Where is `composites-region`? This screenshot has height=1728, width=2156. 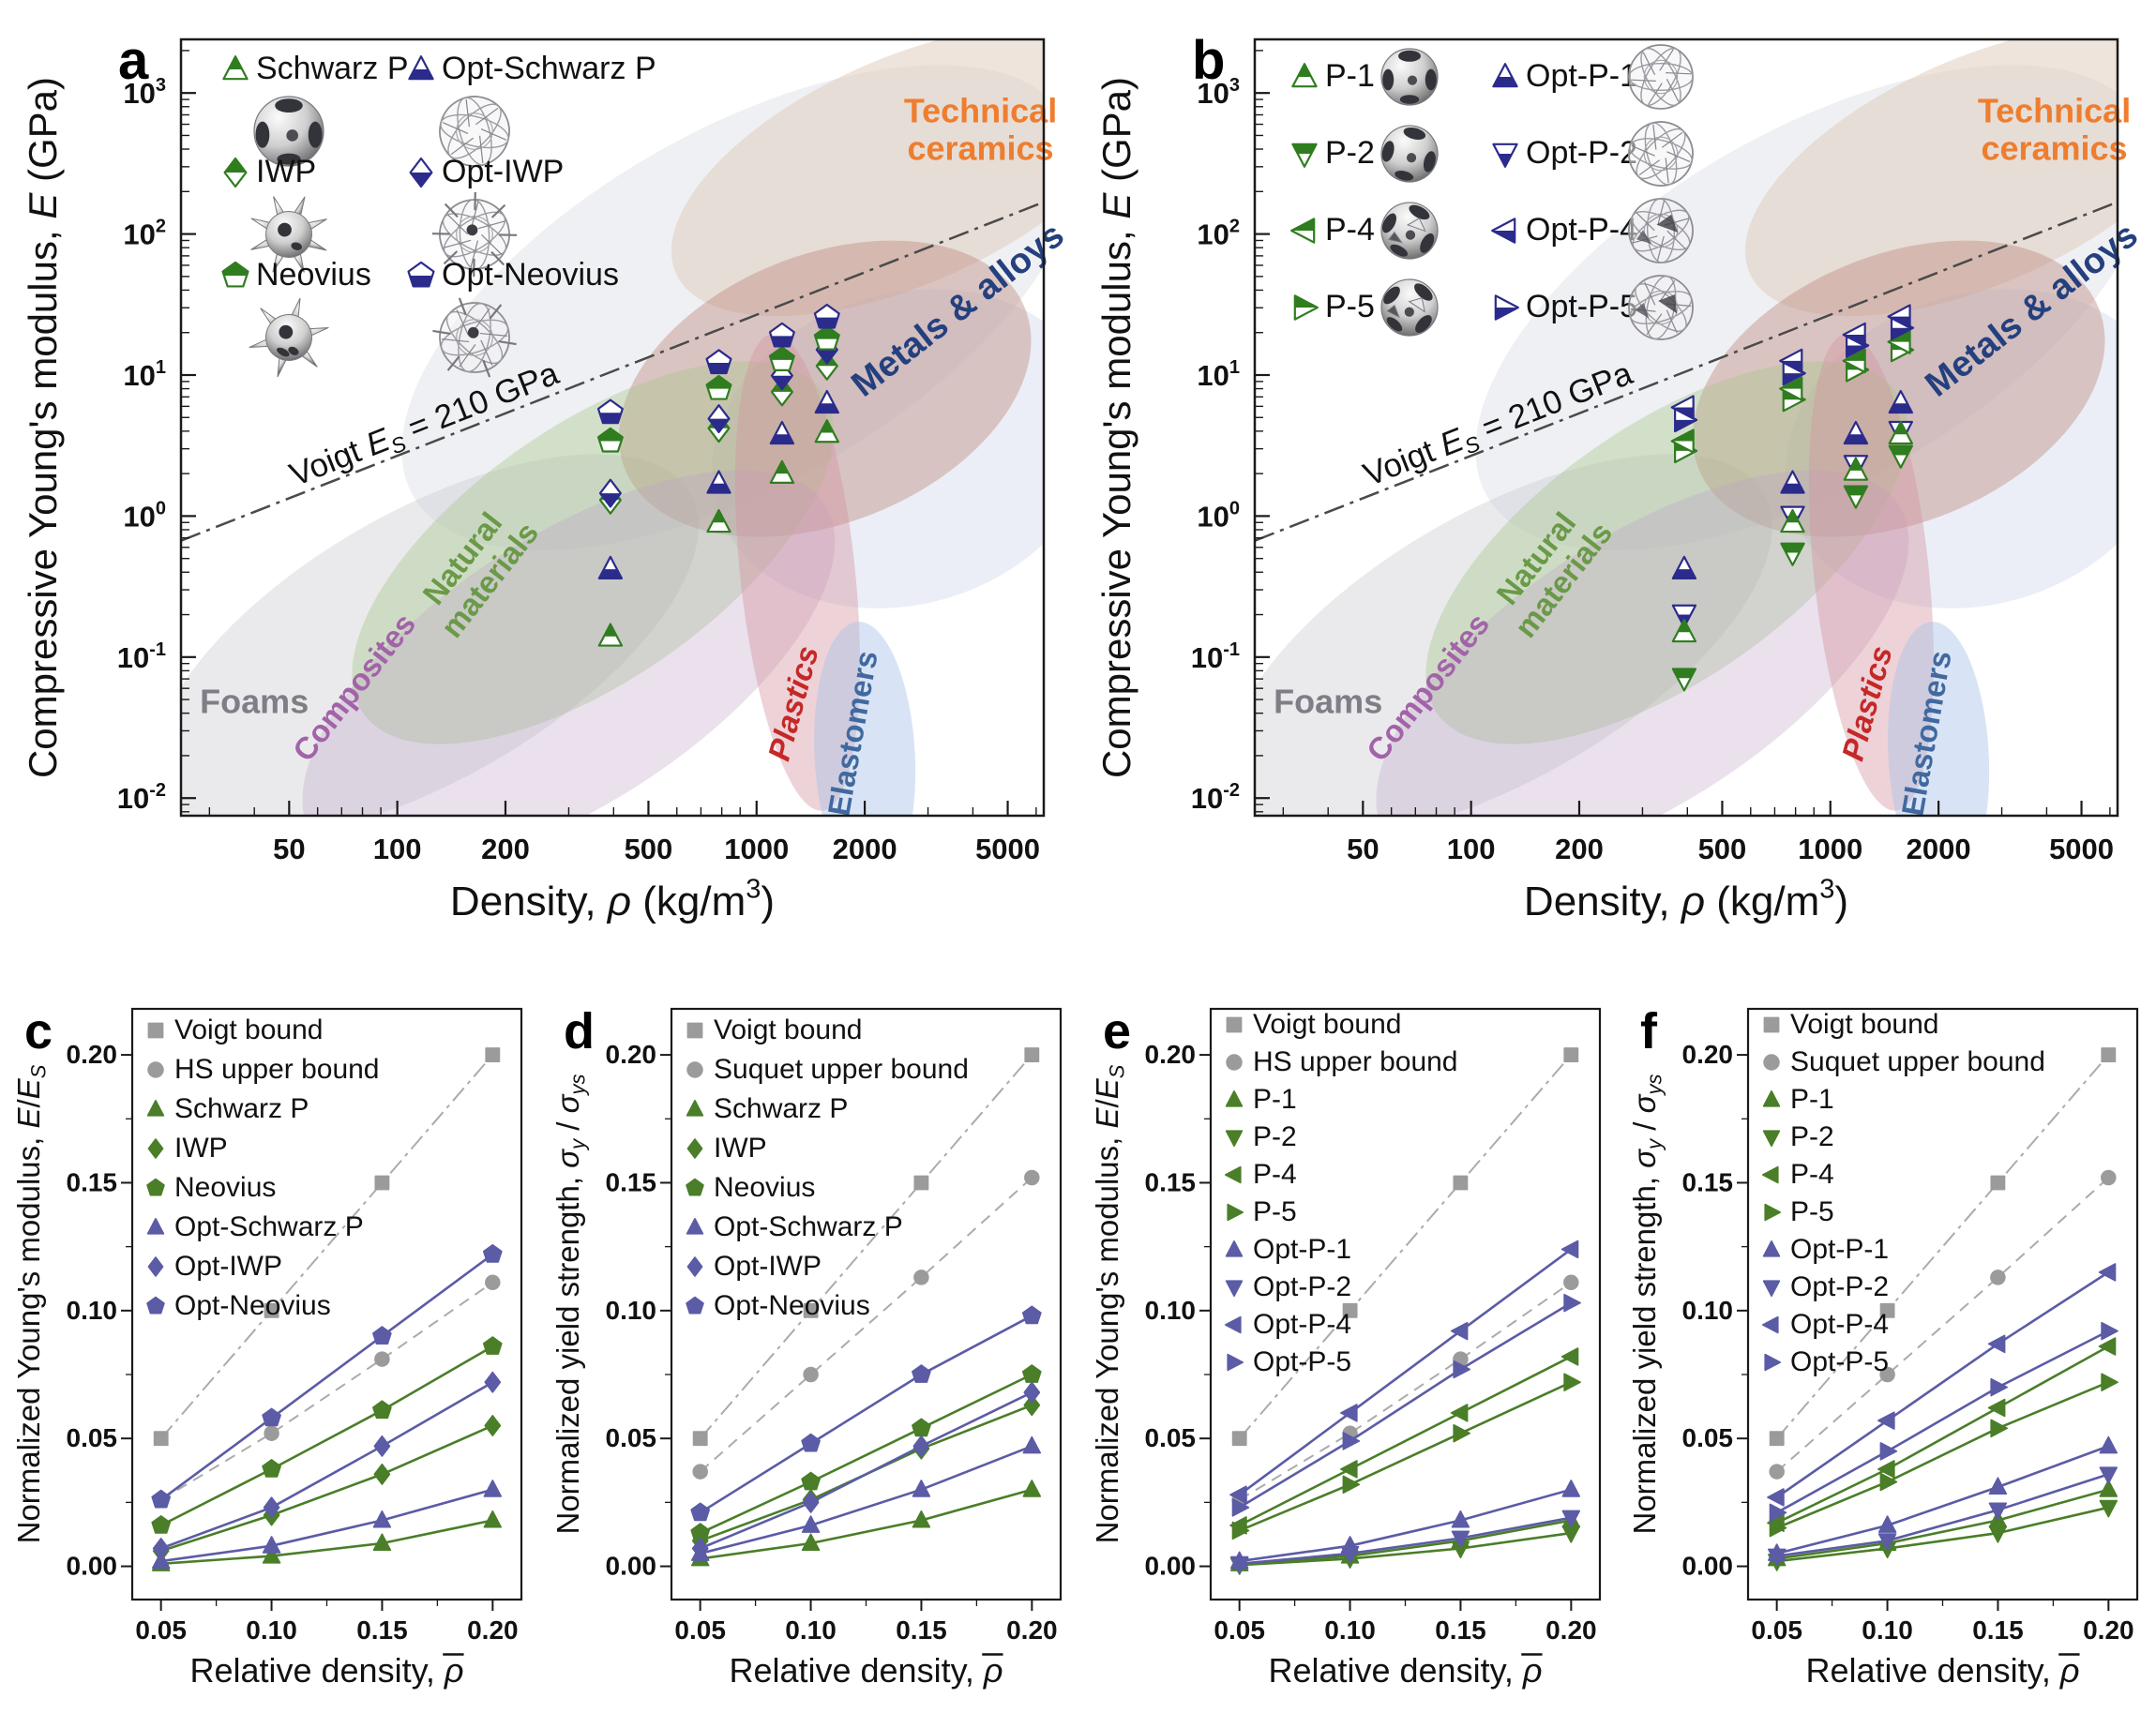
composites-region is located at coordinates (569, 643).